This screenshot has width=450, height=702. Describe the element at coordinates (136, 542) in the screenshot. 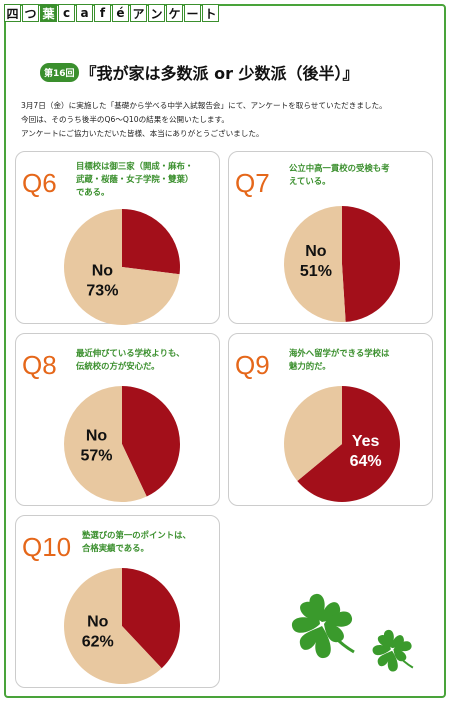

I see `question-text: 塾選びの第一のポイントは、 合格実績である。` at that location.